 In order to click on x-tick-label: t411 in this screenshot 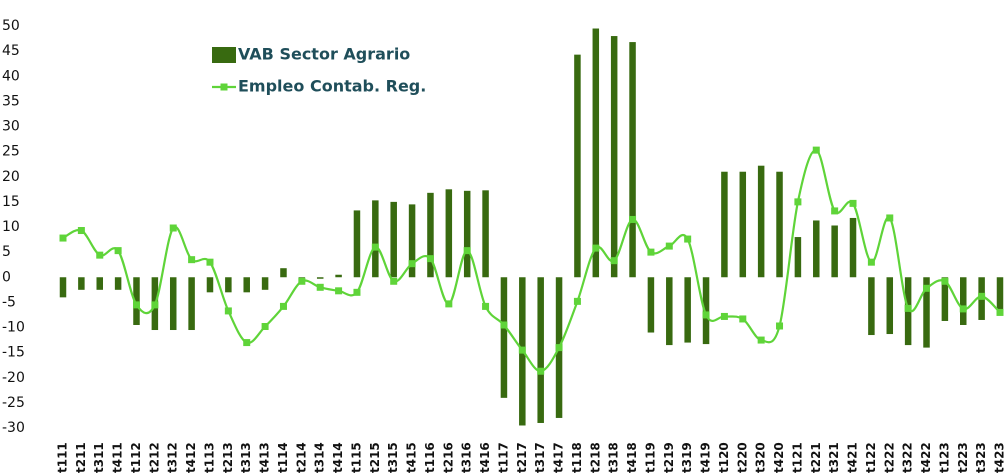, I will do `click(118, 457)`.